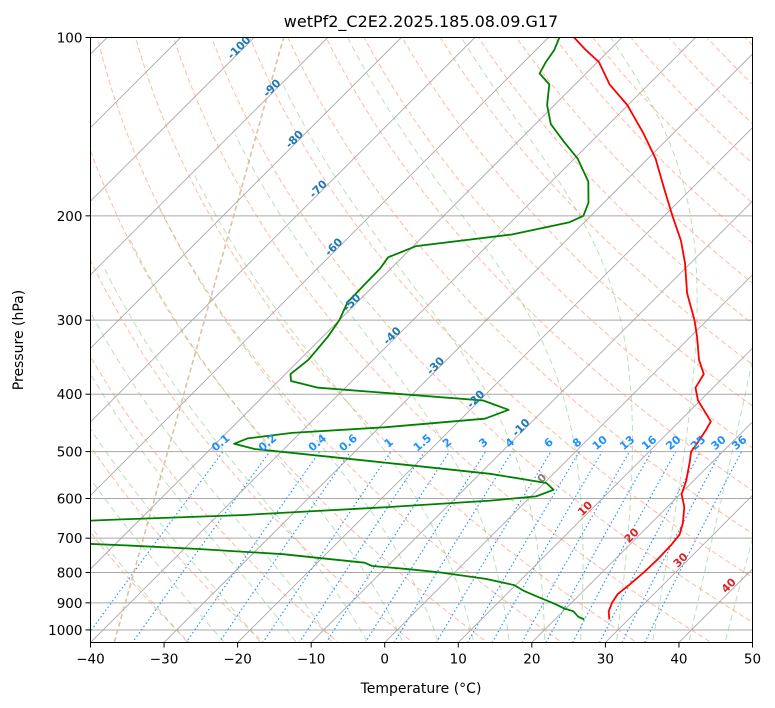 The width and height of the screenshot is (775, 708). I want to click on y-axis-title: Pressure (hPa), so click(19, 340).